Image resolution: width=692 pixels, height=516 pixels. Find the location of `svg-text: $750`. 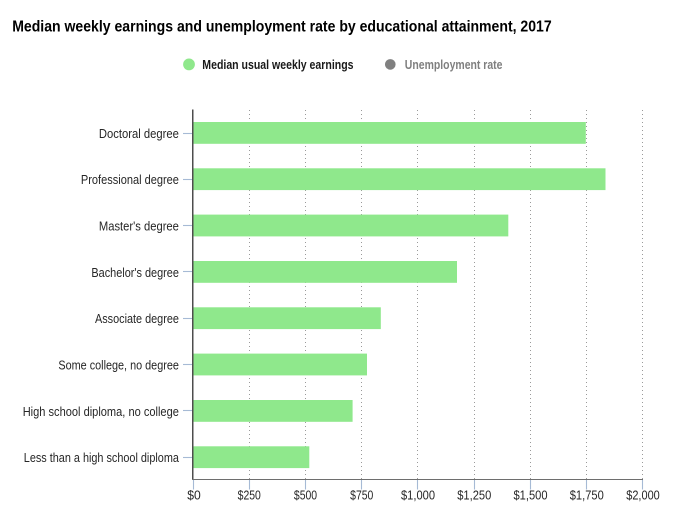

svg-text: $750 is located at coordinates (361, 496).